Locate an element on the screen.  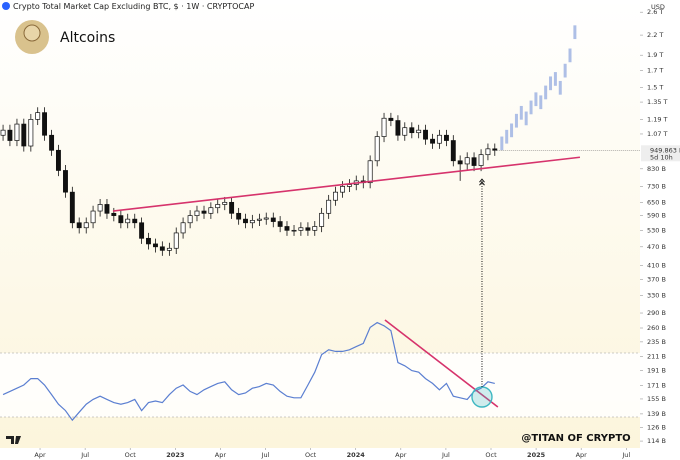
platform-logo is located at coordinates (13, 440).